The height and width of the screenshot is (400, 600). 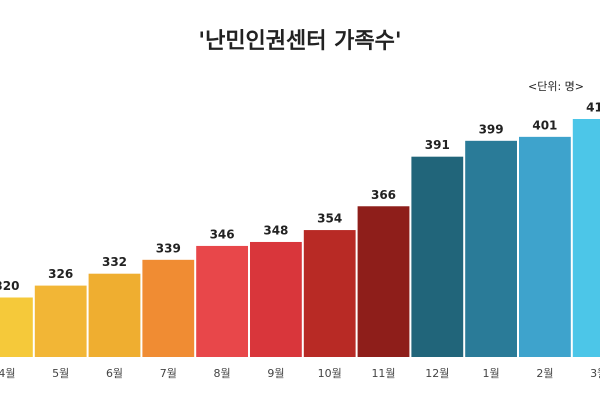 What do you see at coordinates (7, 373) in the screenshot?
I see `x-tick-label: 4월` at bounding box center [7, 373].